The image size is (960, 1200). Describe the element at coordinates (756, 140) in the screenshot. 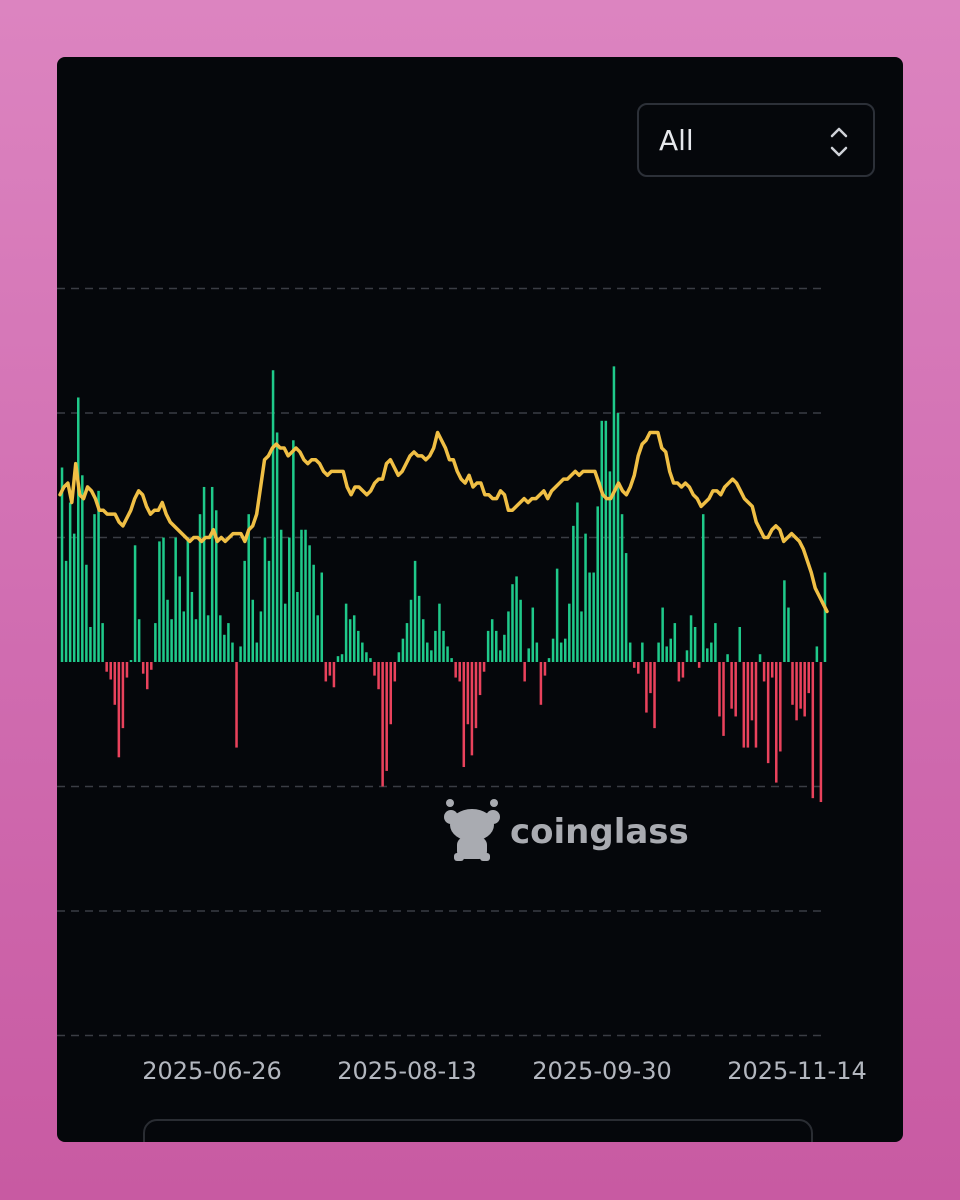

I see `range-select: All` at that location.